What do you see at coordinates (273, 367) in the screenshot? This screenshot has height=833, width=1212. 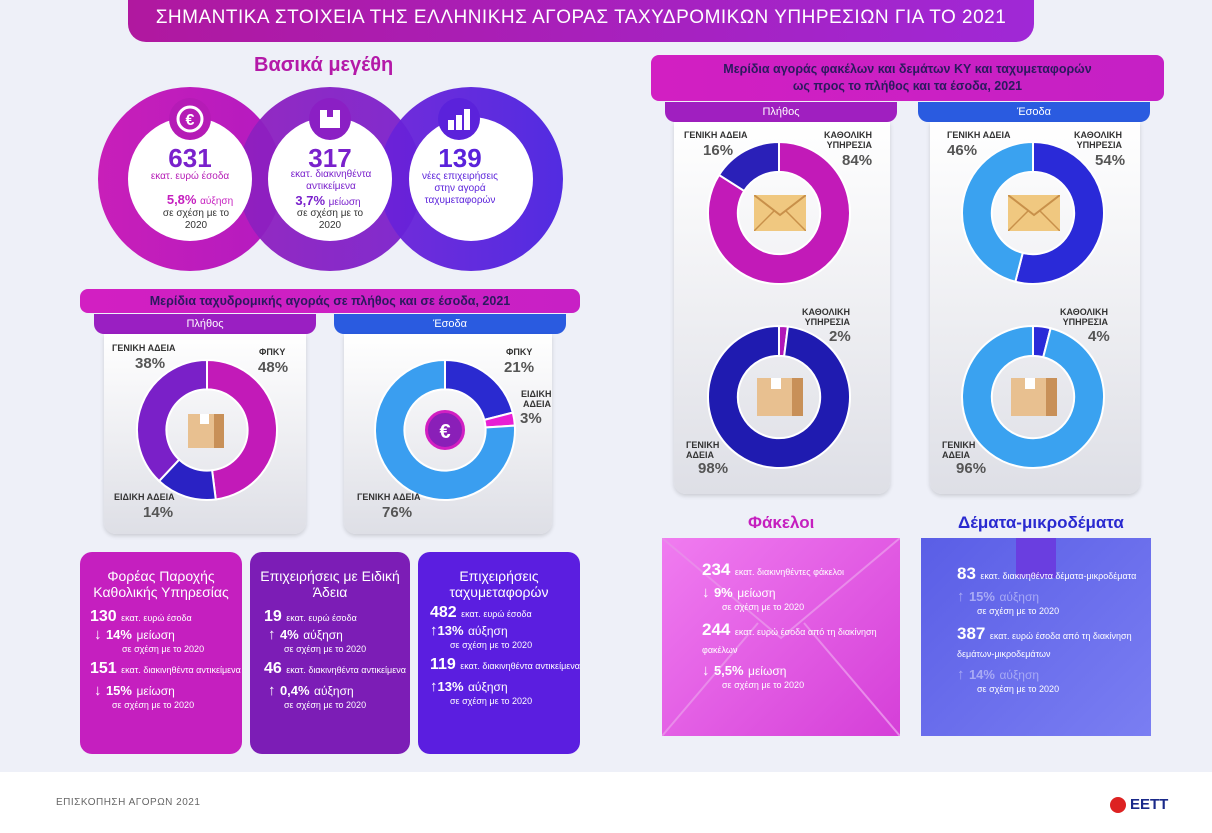 I see `pct-fpky-count: 48%` at bounding box center [273, 367].